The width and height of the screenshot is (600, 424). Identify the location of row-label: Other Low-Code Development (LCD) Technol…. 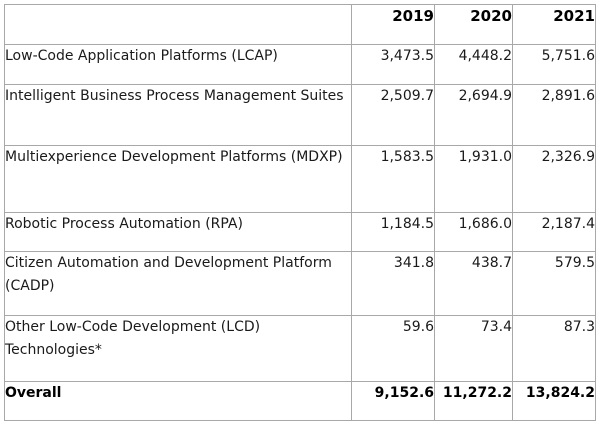
(178, 348).